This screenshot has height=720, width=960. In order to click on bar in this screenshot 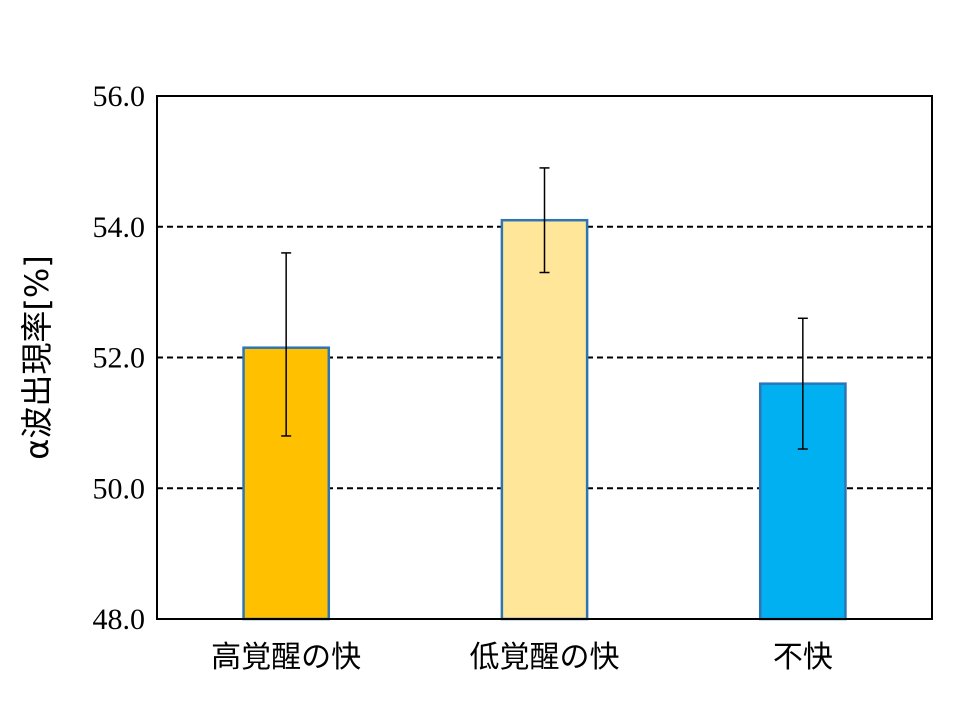, I will do `click(544, 419)`.